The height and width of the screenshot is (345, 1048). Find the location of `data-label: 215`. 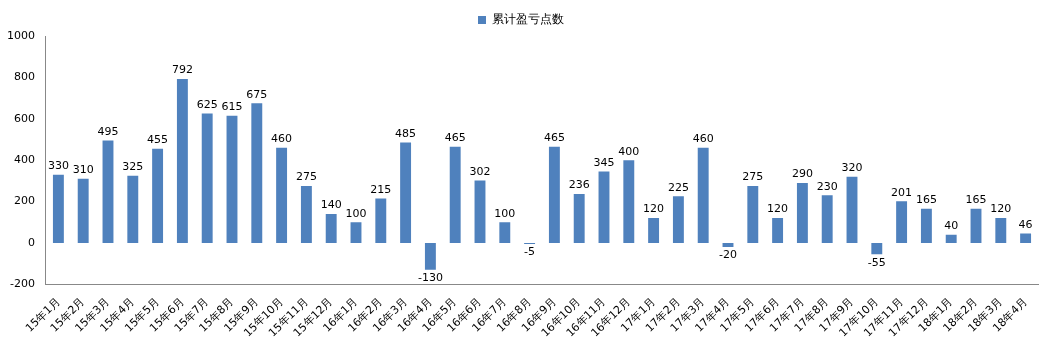

data-label: 215 is located at coordinates (381, 189).